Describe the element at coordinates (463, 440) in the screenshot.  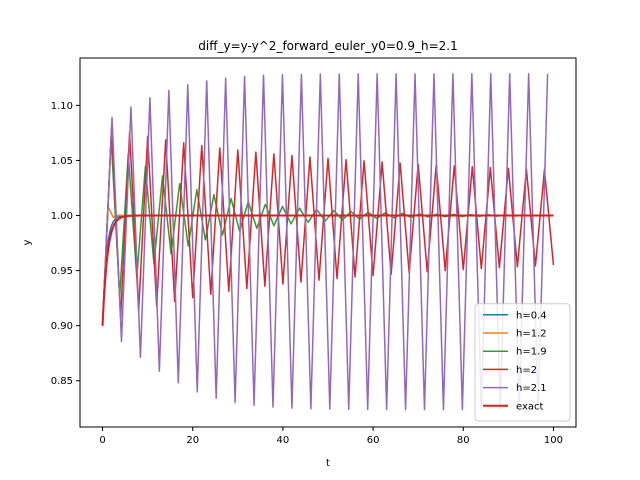
I see `x-tick-label: 80` at that location.